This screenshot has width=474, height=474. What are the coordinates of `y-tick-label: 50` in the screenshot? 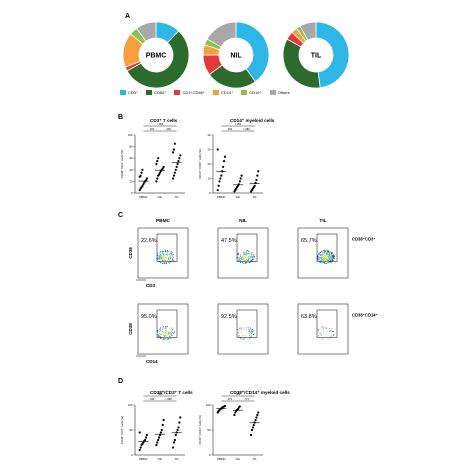 It's located at (131, 430).